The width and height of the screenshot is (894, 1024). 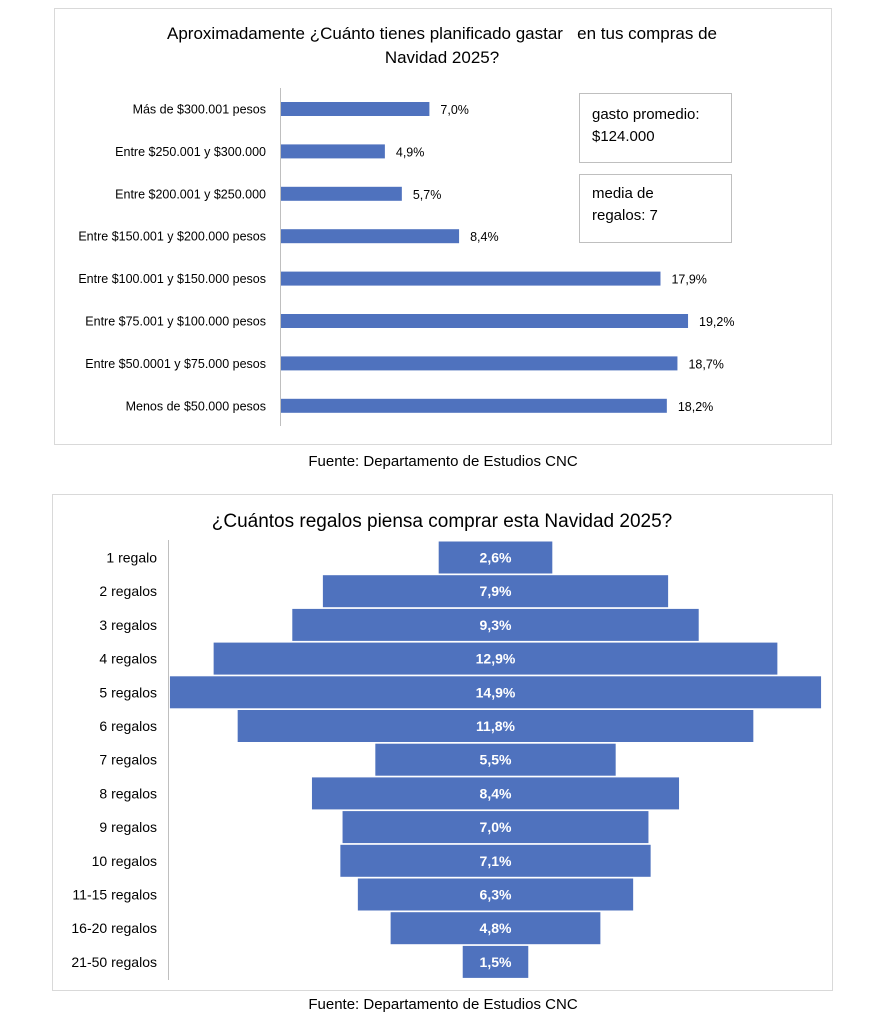 What do you see at coordinates (172, 279) in the screenshot?
I see `chart1-category-label: Entre $100.001 y $150.000 pesos` at bounding box center [172, 279].